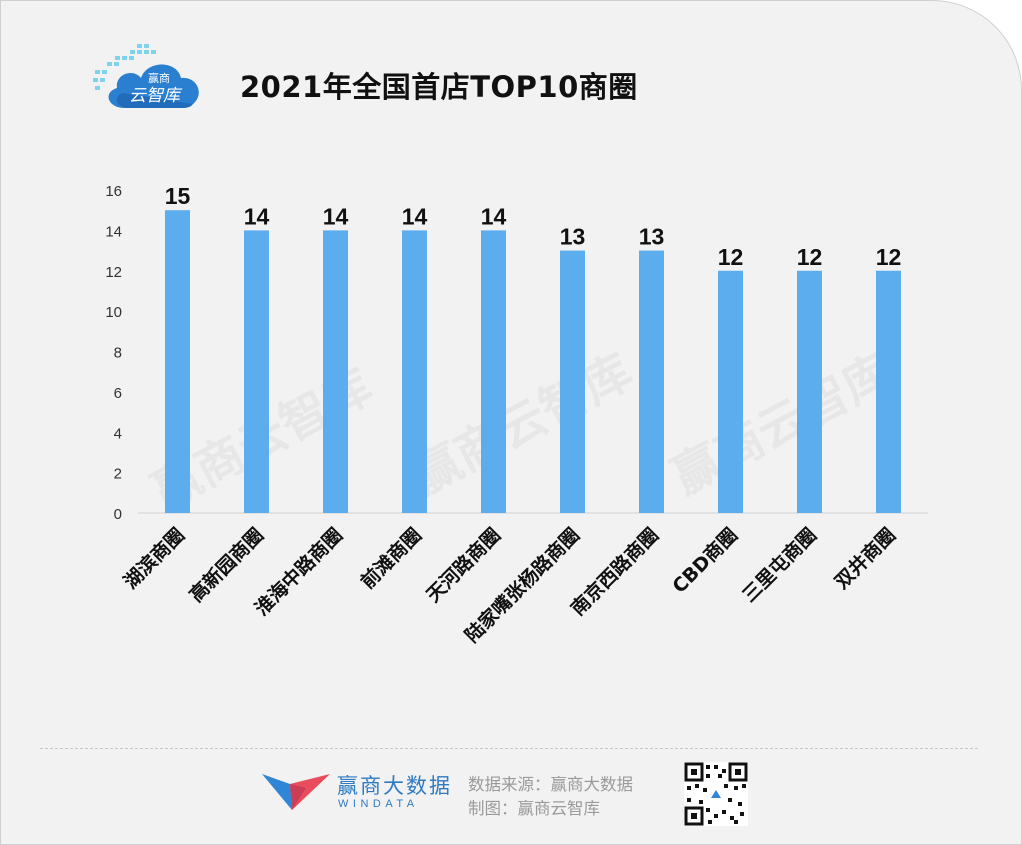 The width and height of the screenshot is (1022, 845). I want to click on y-tick-label: 10, so click(113, 312).